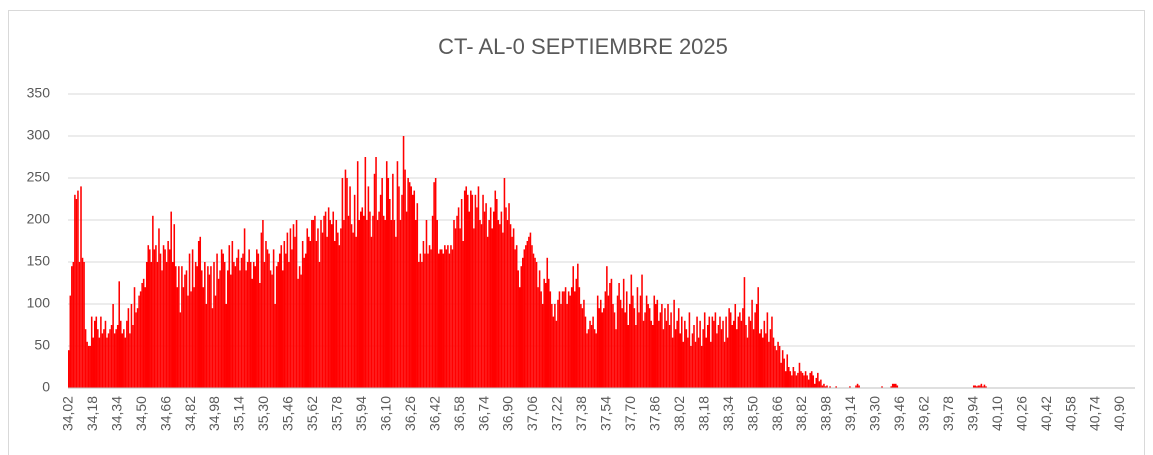 The height and width of the screenshot is (455, 1153). What do you see at coordinates (39, 135) in the screenshot?
I see `y-tick-label: 300` at bounding box center [39, 135].